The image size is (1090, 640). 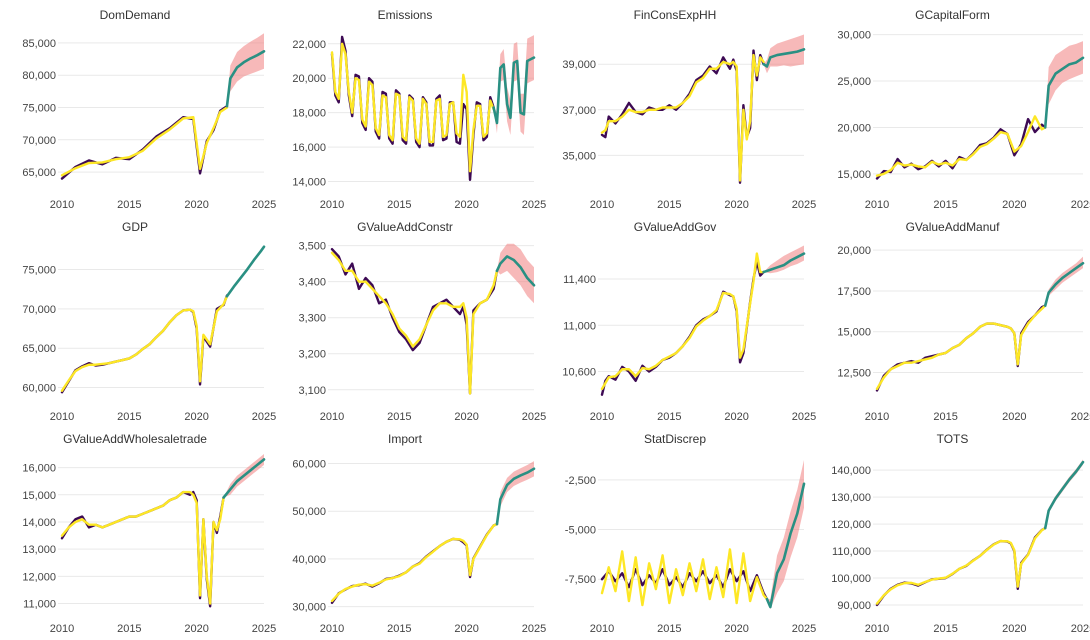 What do you see at coordinates (579, 280) in the screenshot?
I see `y-tick-label: 11,400` at bounding box center [579, 280].